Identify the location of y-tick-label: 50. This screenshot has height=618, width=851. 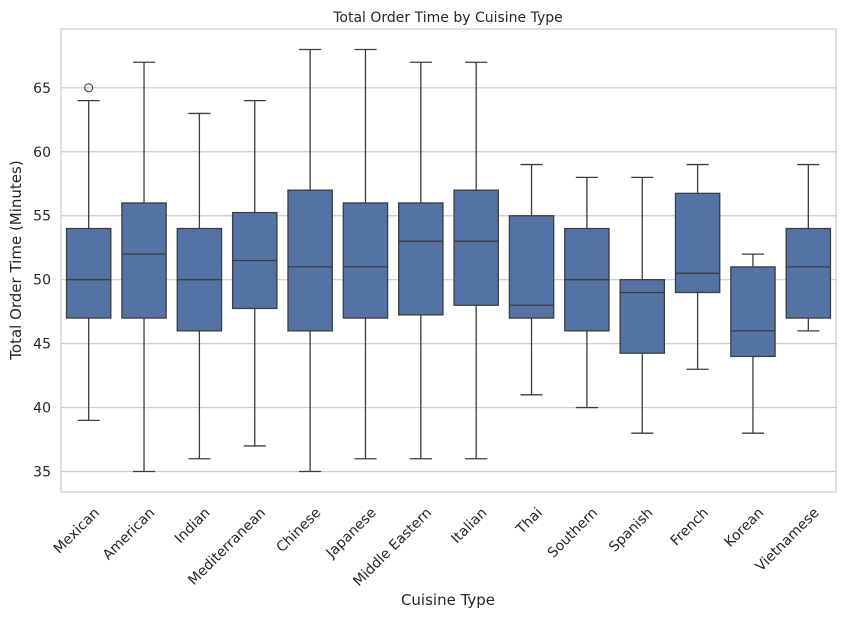
(42, 281).